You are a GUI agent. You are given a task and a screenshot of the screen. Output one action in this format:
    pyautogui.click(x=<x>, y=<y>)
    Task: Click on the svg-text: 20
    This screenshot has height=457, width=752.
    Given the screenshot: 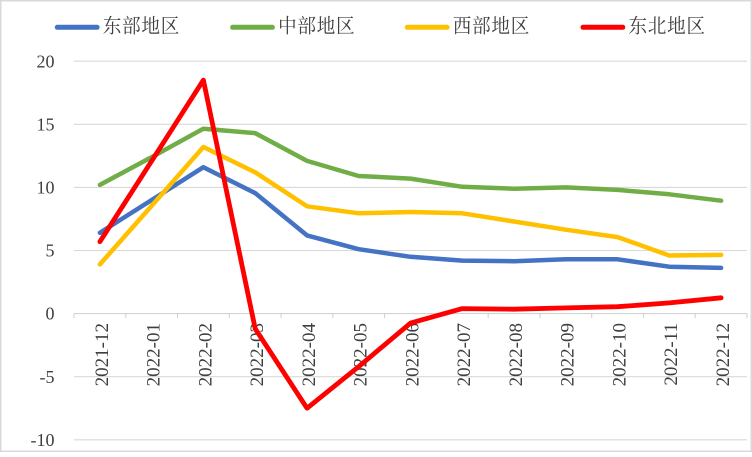 What is the action you would take?
    pyautogui.click(x=46, y=61)
    